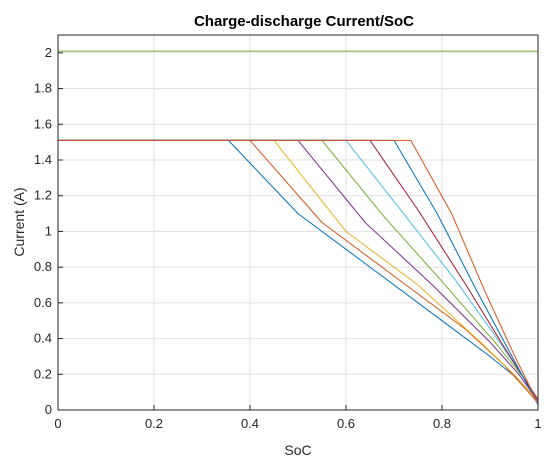 The width and height of the screenshot is (550, 462). What do you see at coordinates (43, 302) in the screenshot?
I see `y-tick-label: 0.6` at bounding box center [43, 302].